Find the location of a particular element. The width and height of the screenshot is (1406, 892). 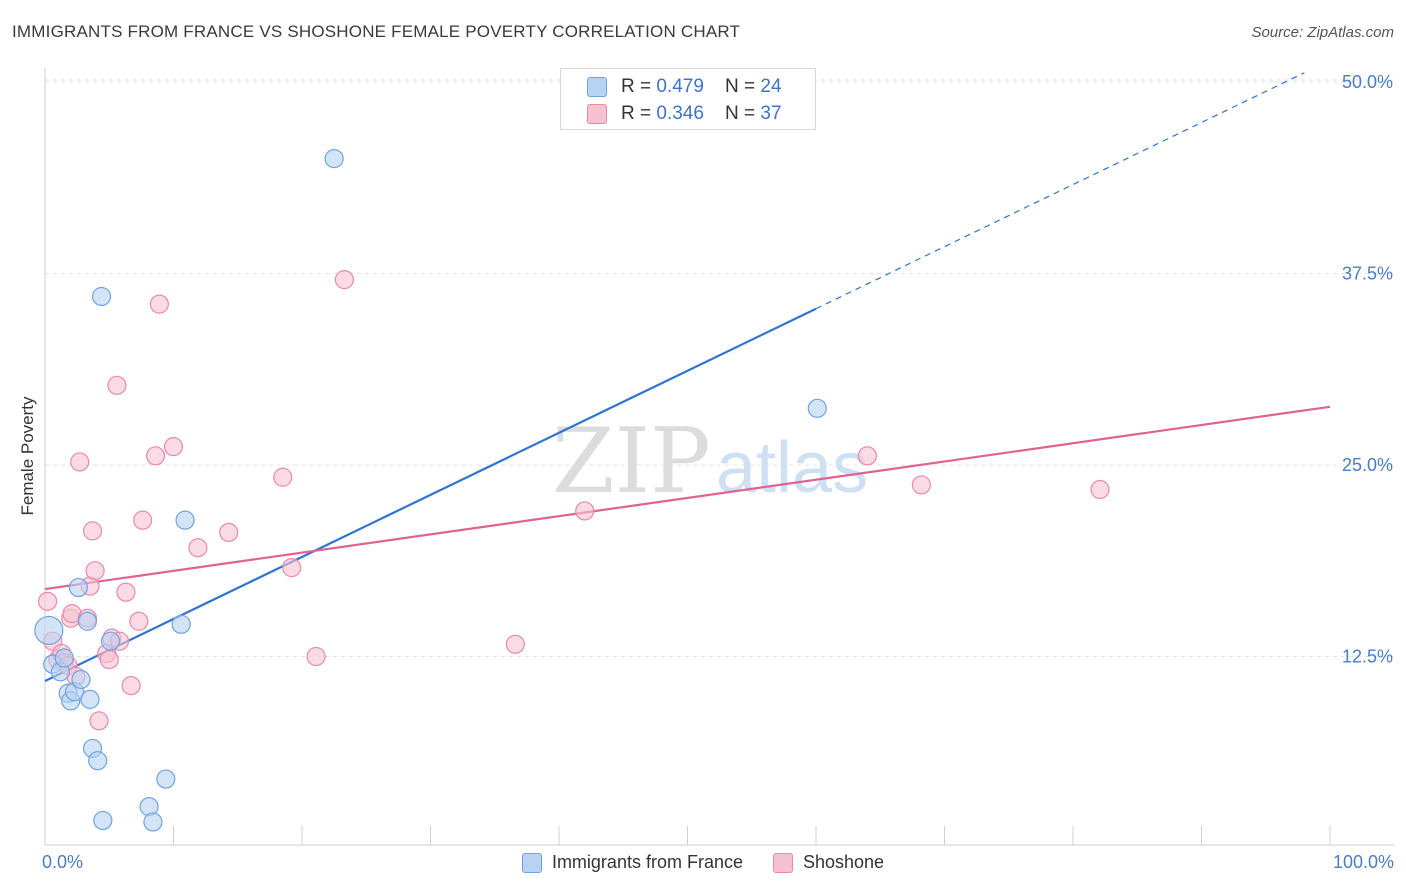

shoshone-swatch is located at coordinates (597, 114).